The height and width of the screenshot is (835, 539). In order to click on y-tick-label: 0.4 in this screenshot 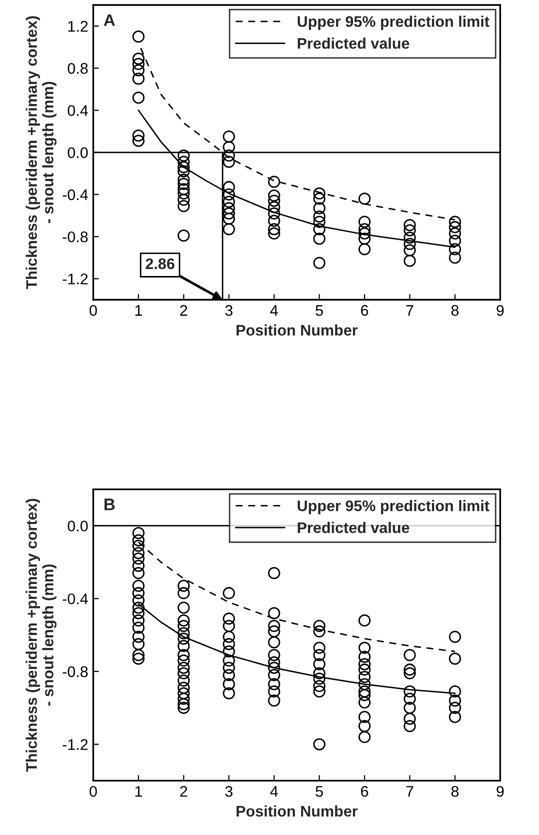, I will do `click(78, 110)`.